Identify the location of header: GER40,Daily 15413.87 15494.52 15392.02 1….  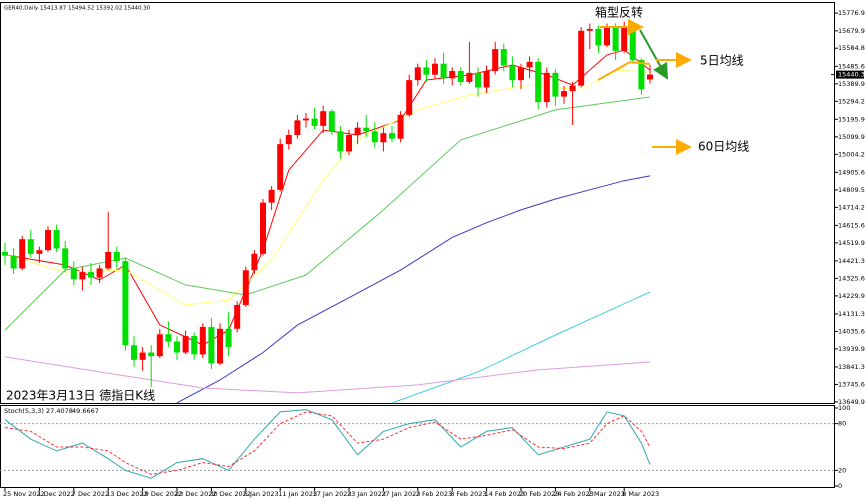
(77, 9).